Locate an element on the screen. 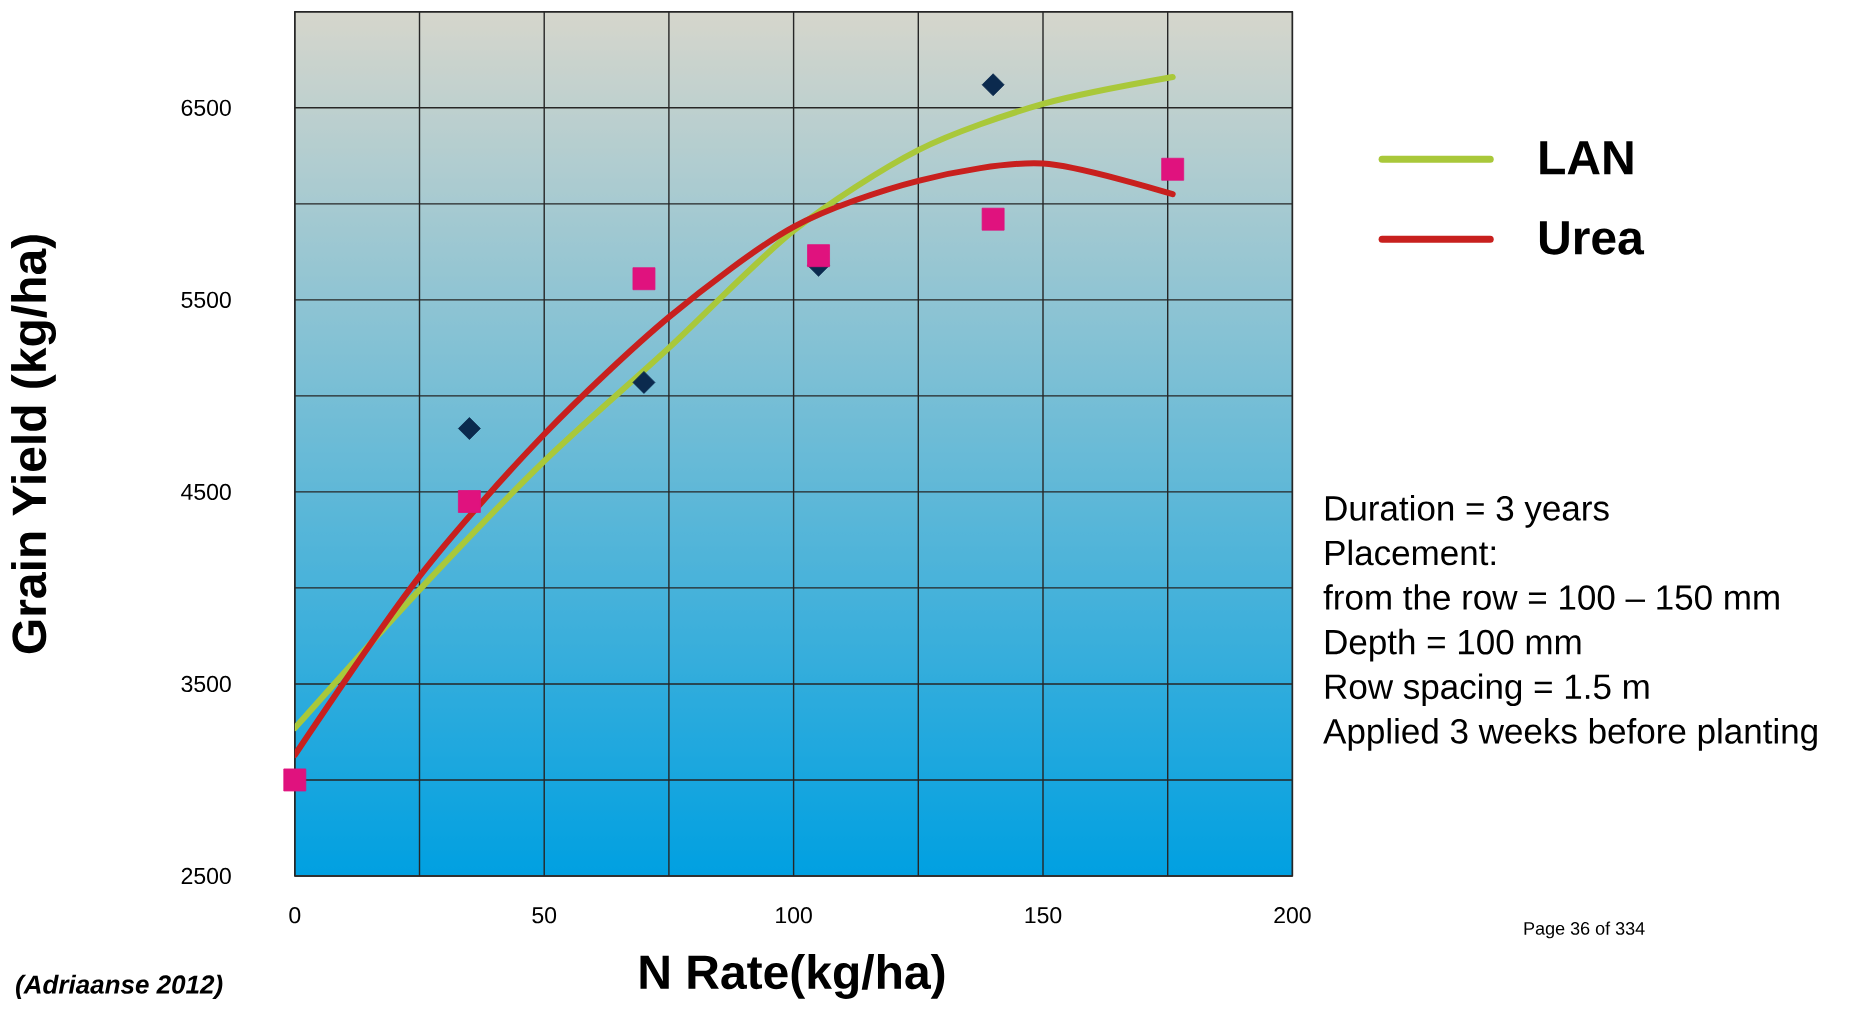  y-axis-title: Grain Yield (kg/ha) is located at coordinates (34, 444).